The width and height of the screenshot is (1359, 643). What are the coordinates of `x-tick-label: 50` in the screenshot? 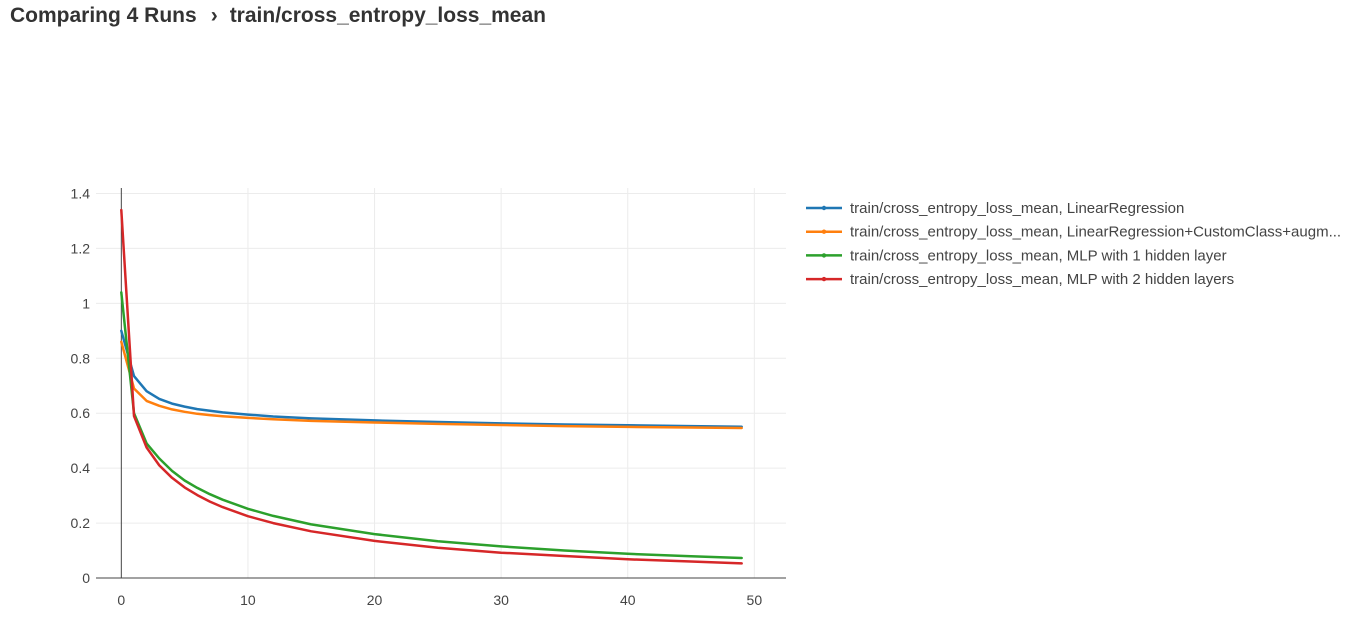 It's located at (755, 600).